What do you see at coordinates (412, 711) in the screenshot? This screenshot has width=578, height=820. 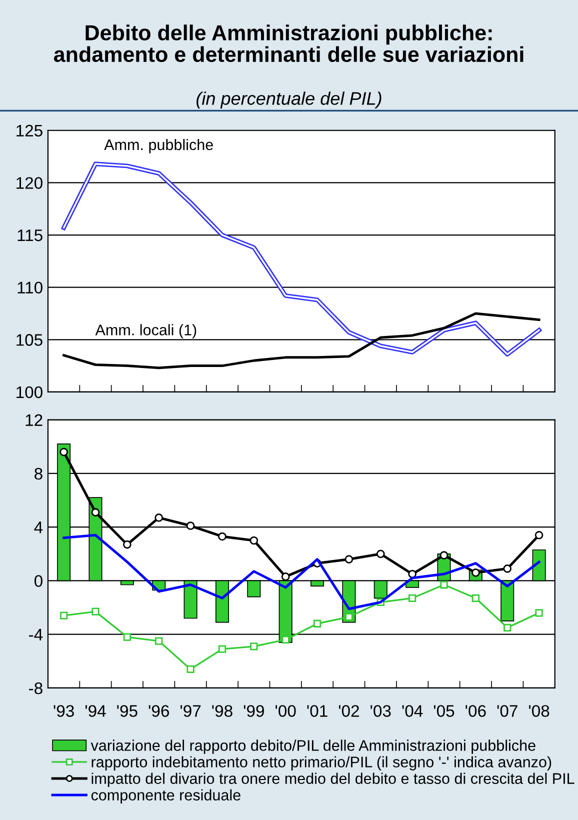 I see `x-tick-label: '04` at bounding box center [412, 711].